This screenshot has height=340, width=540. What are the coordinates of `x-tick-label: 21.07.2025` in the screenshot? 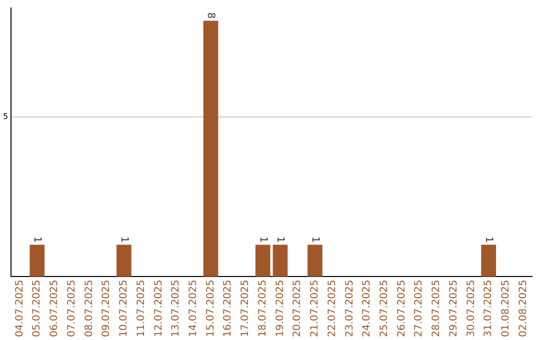 It's located at (315, 309).